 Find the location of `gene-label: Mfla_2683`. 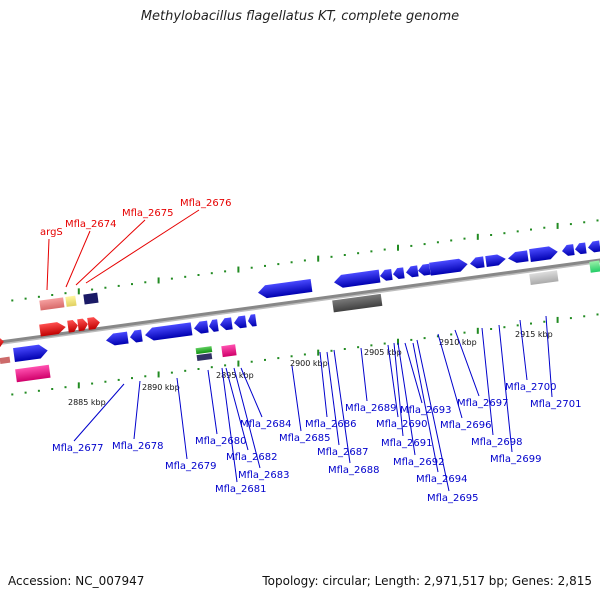

gene-label: Mfla_2683 is located at coordinates (264, 475).